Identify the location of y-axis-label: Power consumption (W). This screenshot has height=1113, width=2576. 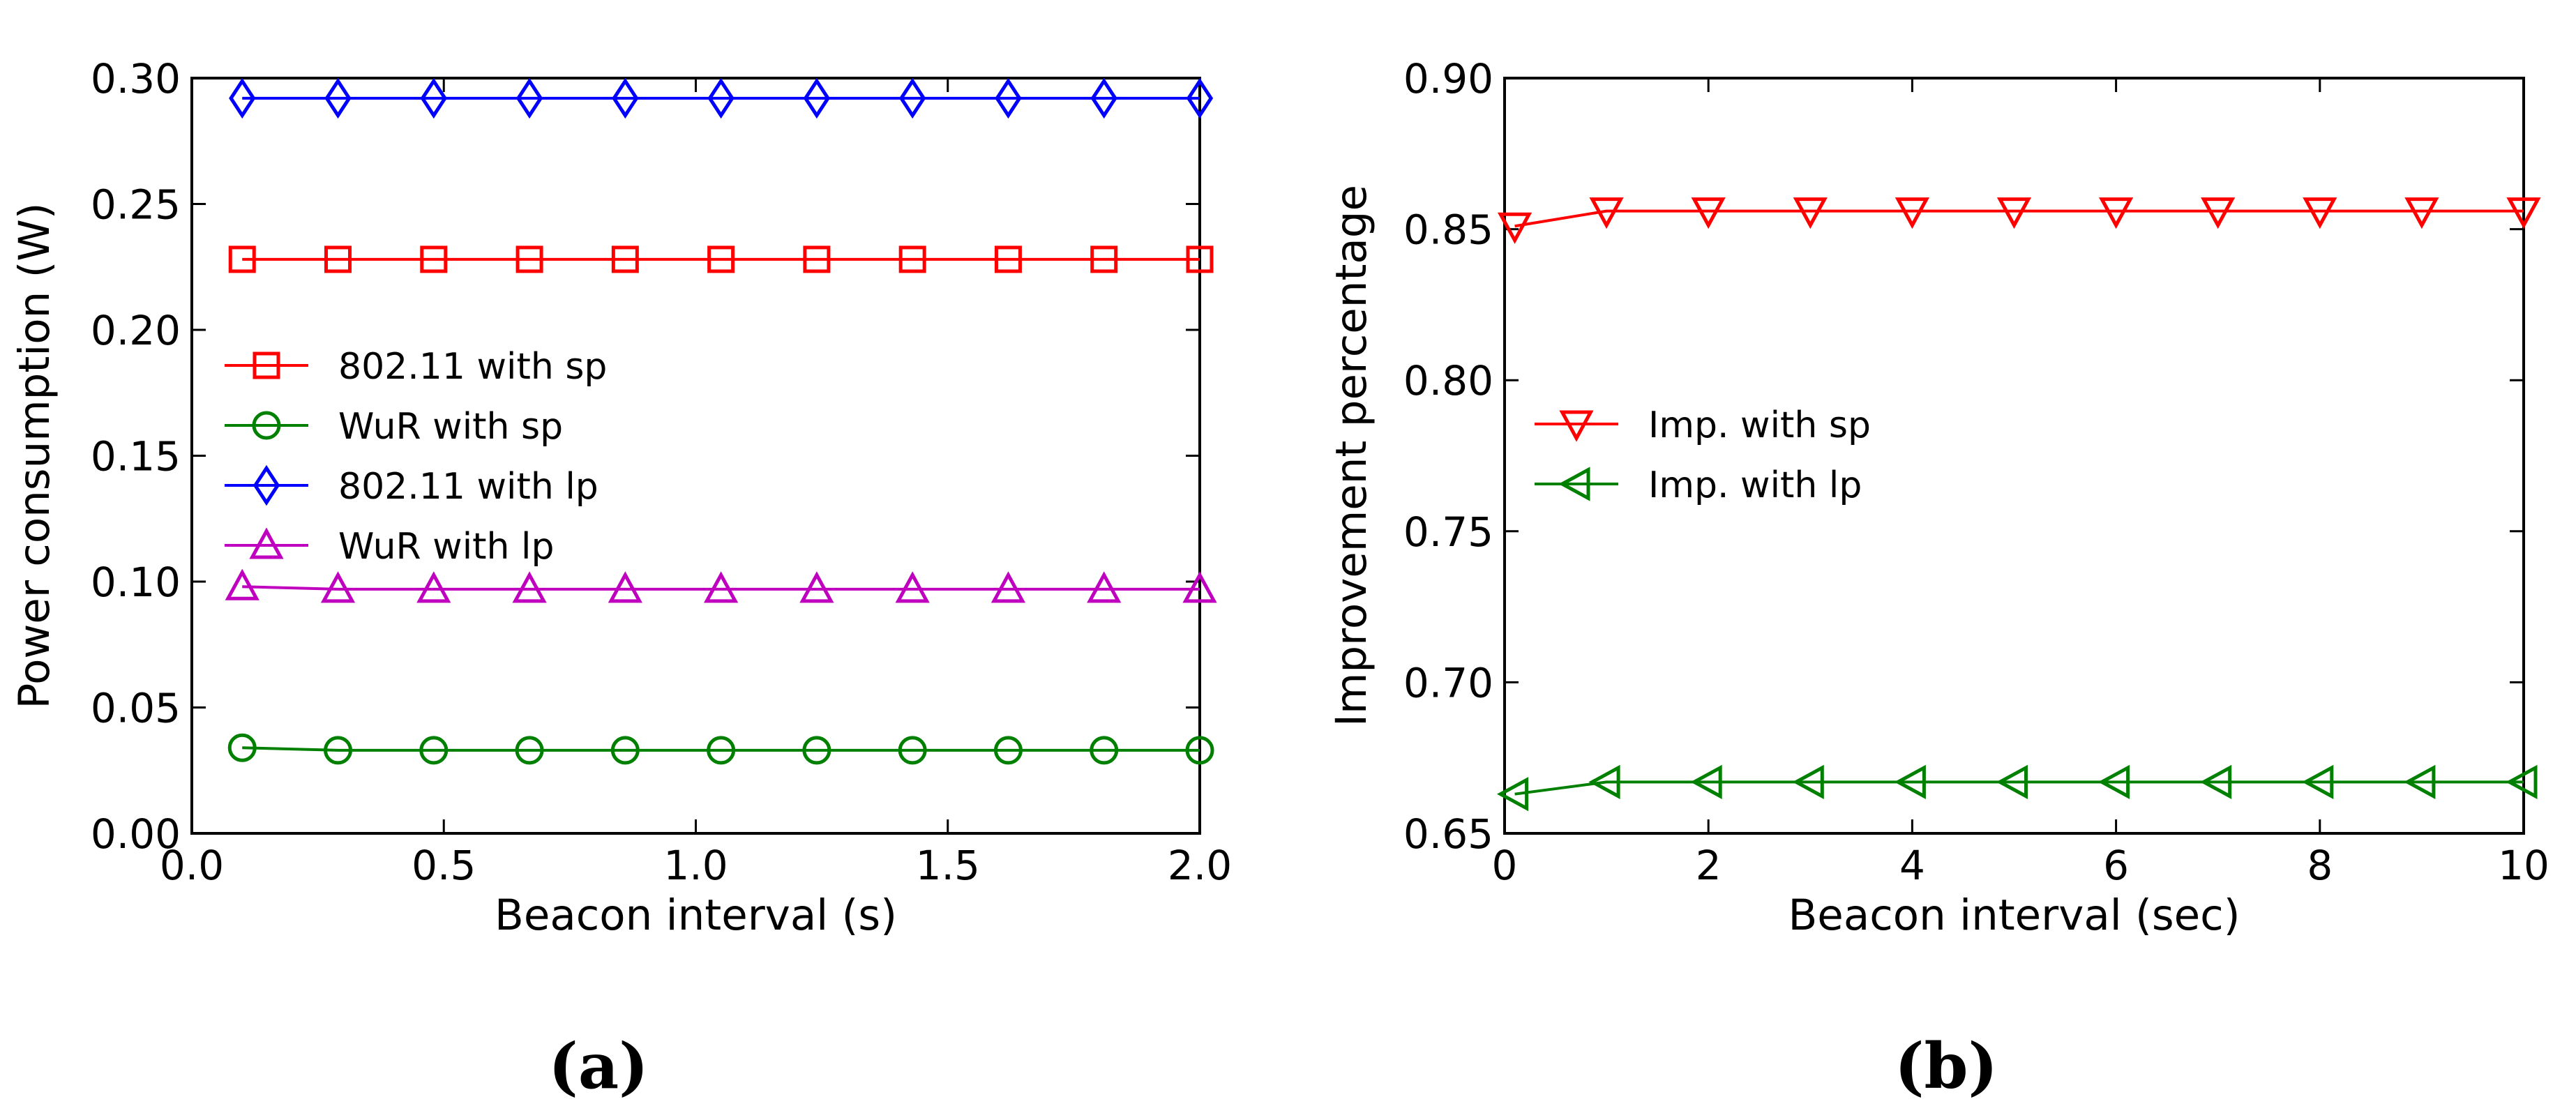
(34, 455).